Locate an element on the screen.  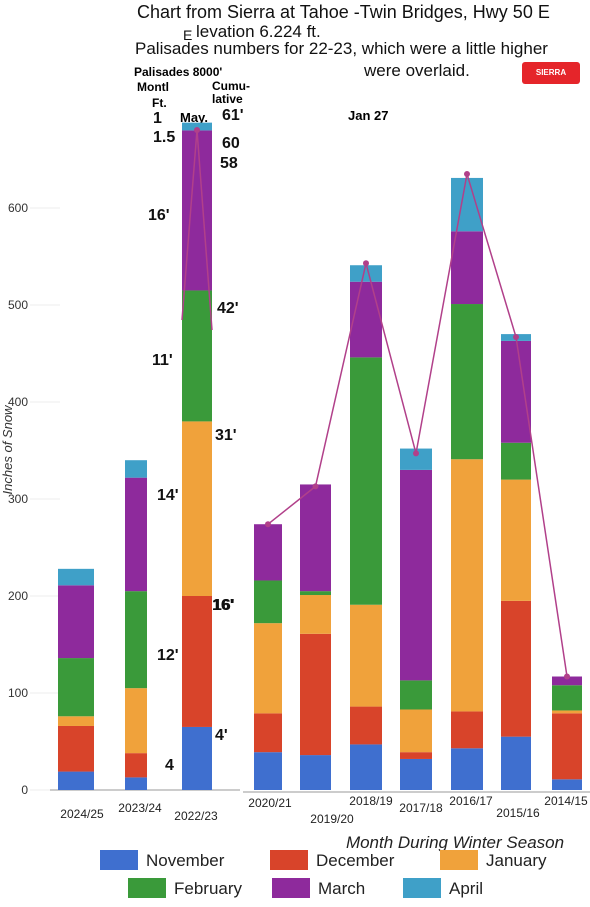
palisades-peak-point is located at coordinates (197, 130).